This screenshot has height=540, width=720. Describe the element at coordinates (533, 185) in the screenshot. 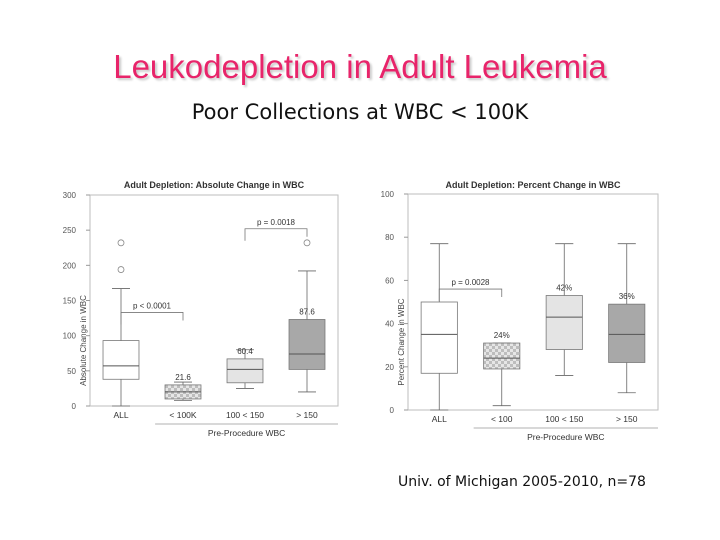

I see `chart-title: Adult Depletion: Percent Change in WBC` at that location.